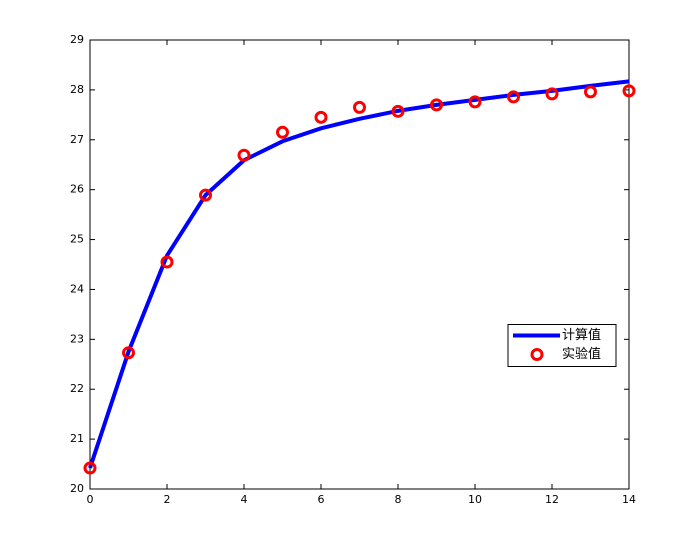 The height and width of the screenshot is (549, 695). I want to click on y-tick-label: 26, so click(77, 189).